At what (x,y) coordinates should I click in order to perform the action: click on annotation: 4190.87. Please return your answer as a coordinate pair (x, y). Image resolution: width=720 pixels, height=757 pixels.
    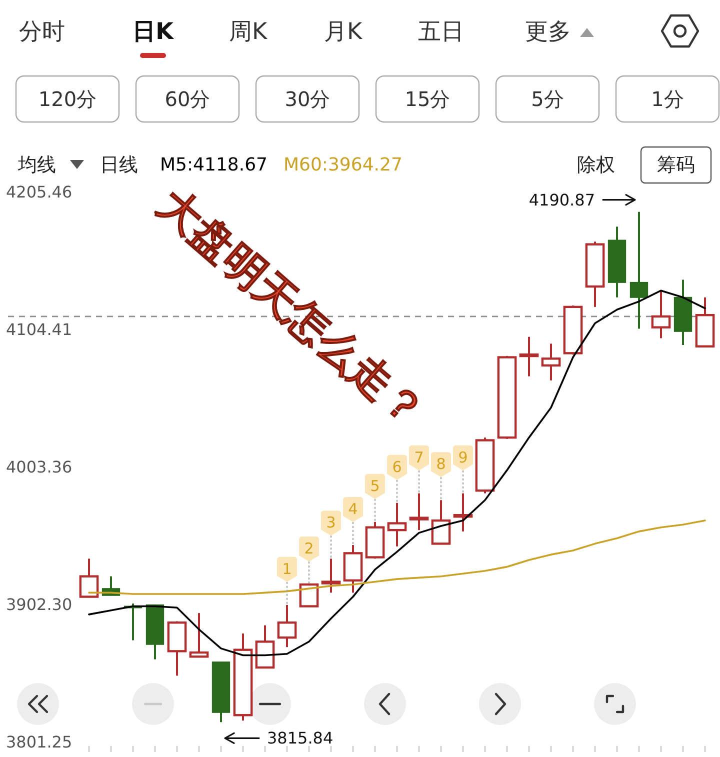
    Looking at the image, I should click on (561, 200).